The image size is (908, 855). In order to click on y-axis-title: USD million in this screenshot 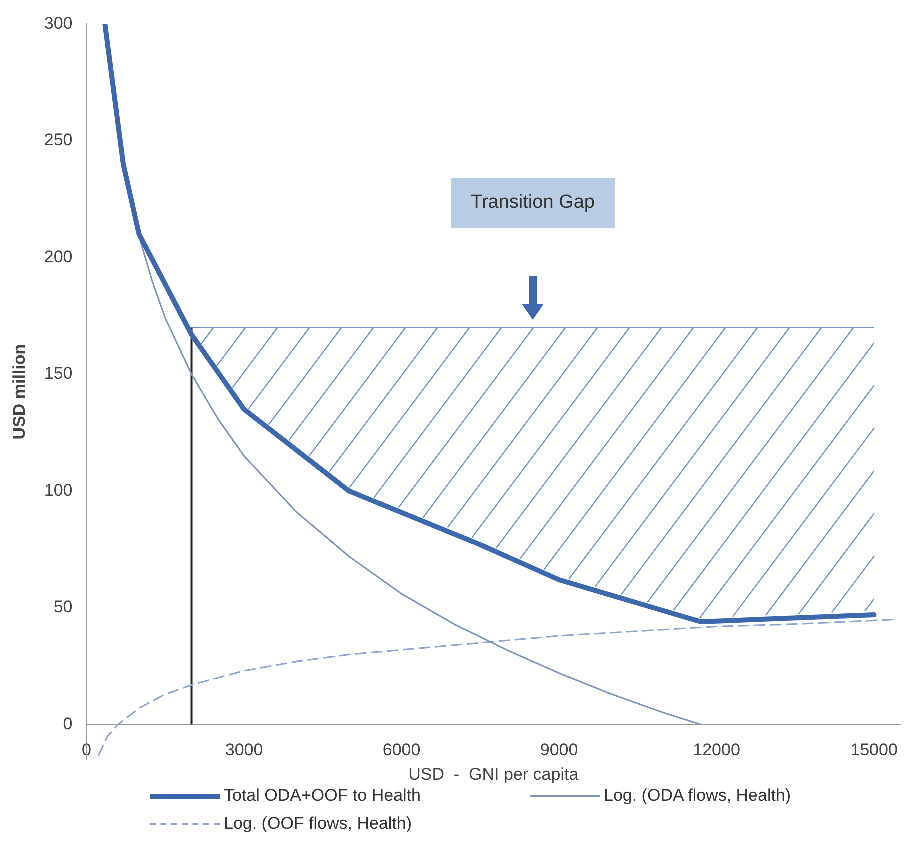, I will do `click(19, 392)`.